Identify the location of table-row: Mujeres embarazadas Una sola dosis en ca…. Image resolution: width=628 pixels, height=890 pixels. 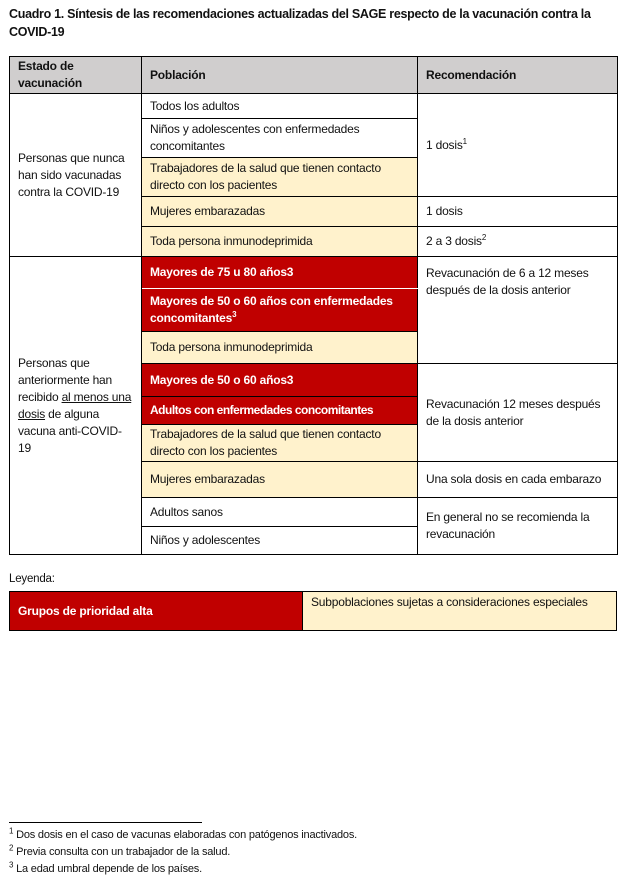
(314, 479).